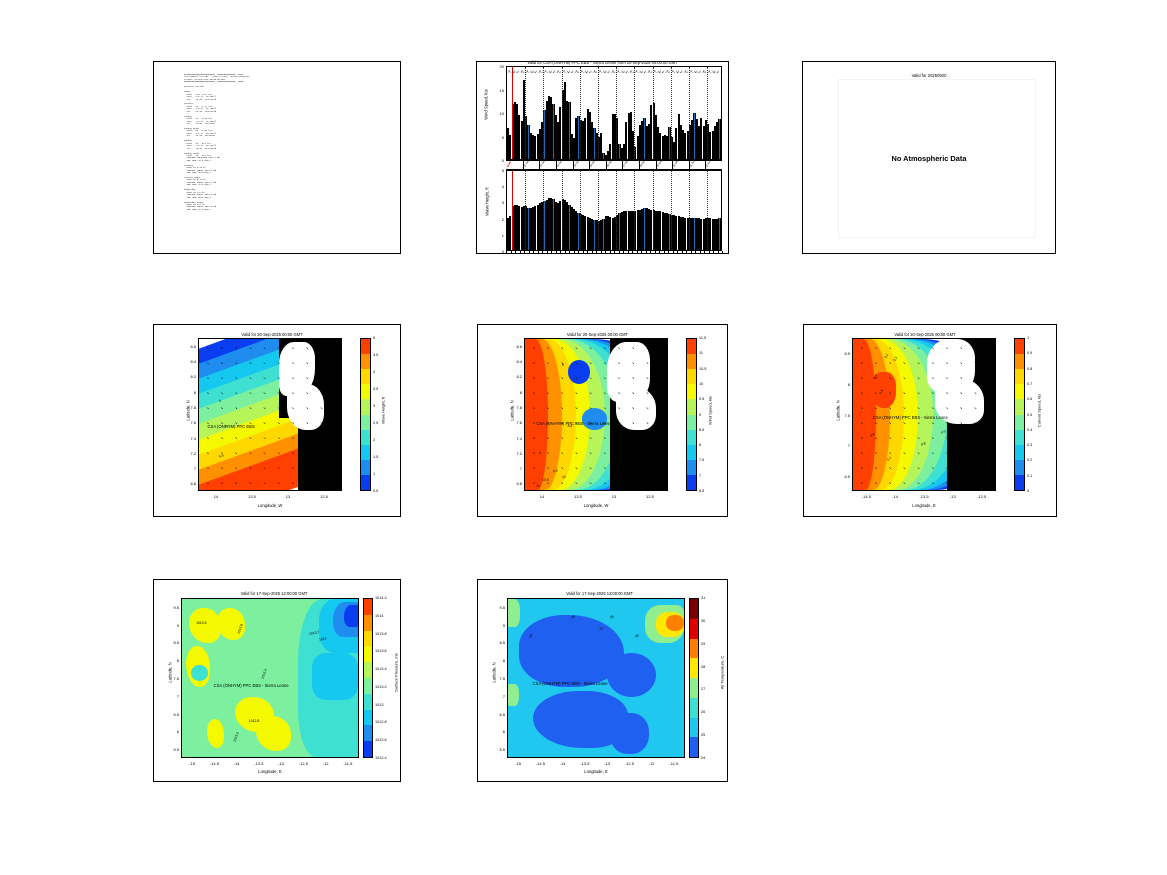 This screenshot has width=1167, height=875. What do you see at coordinates (199, 673) in the screenshot?
I see `pressure-low` at bounding box center [199, 673].